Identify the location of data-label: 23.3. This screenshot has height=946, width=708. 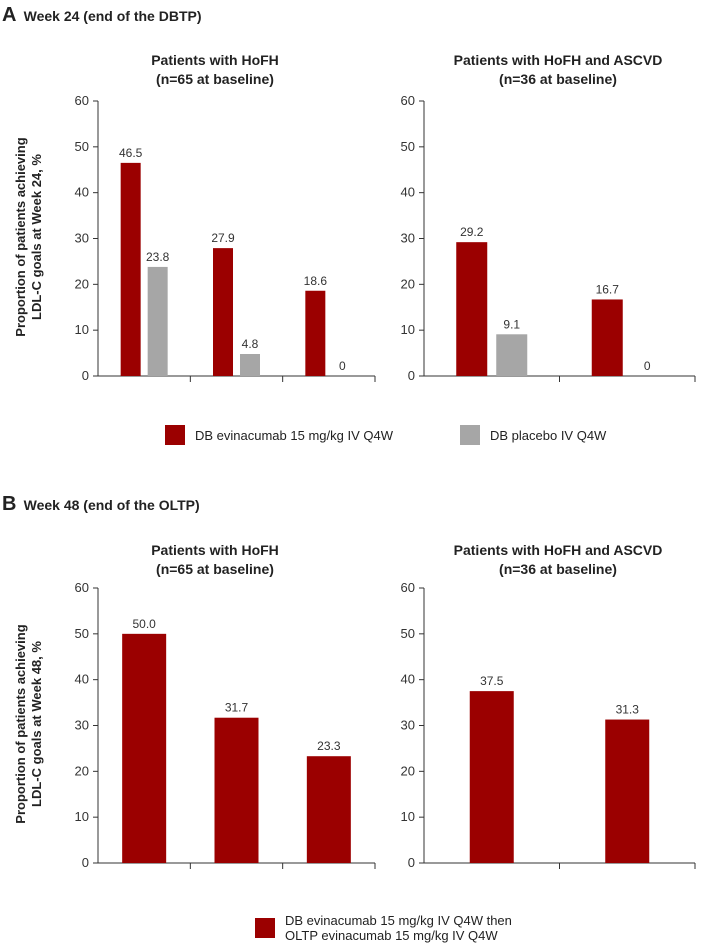
(329, 746).